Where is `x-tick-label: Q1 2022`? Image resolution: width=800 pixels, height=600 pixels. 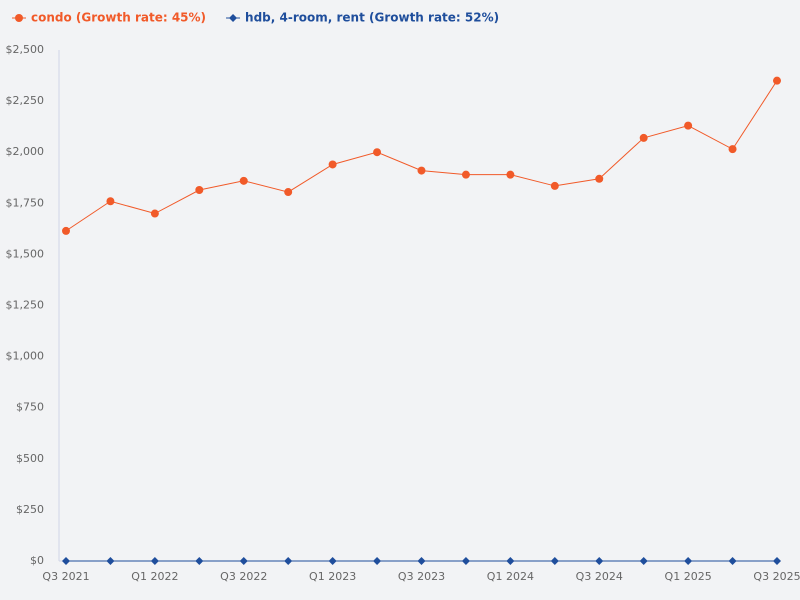
x-tick-label: Q1 2022 is located at coordinates (154, 576).